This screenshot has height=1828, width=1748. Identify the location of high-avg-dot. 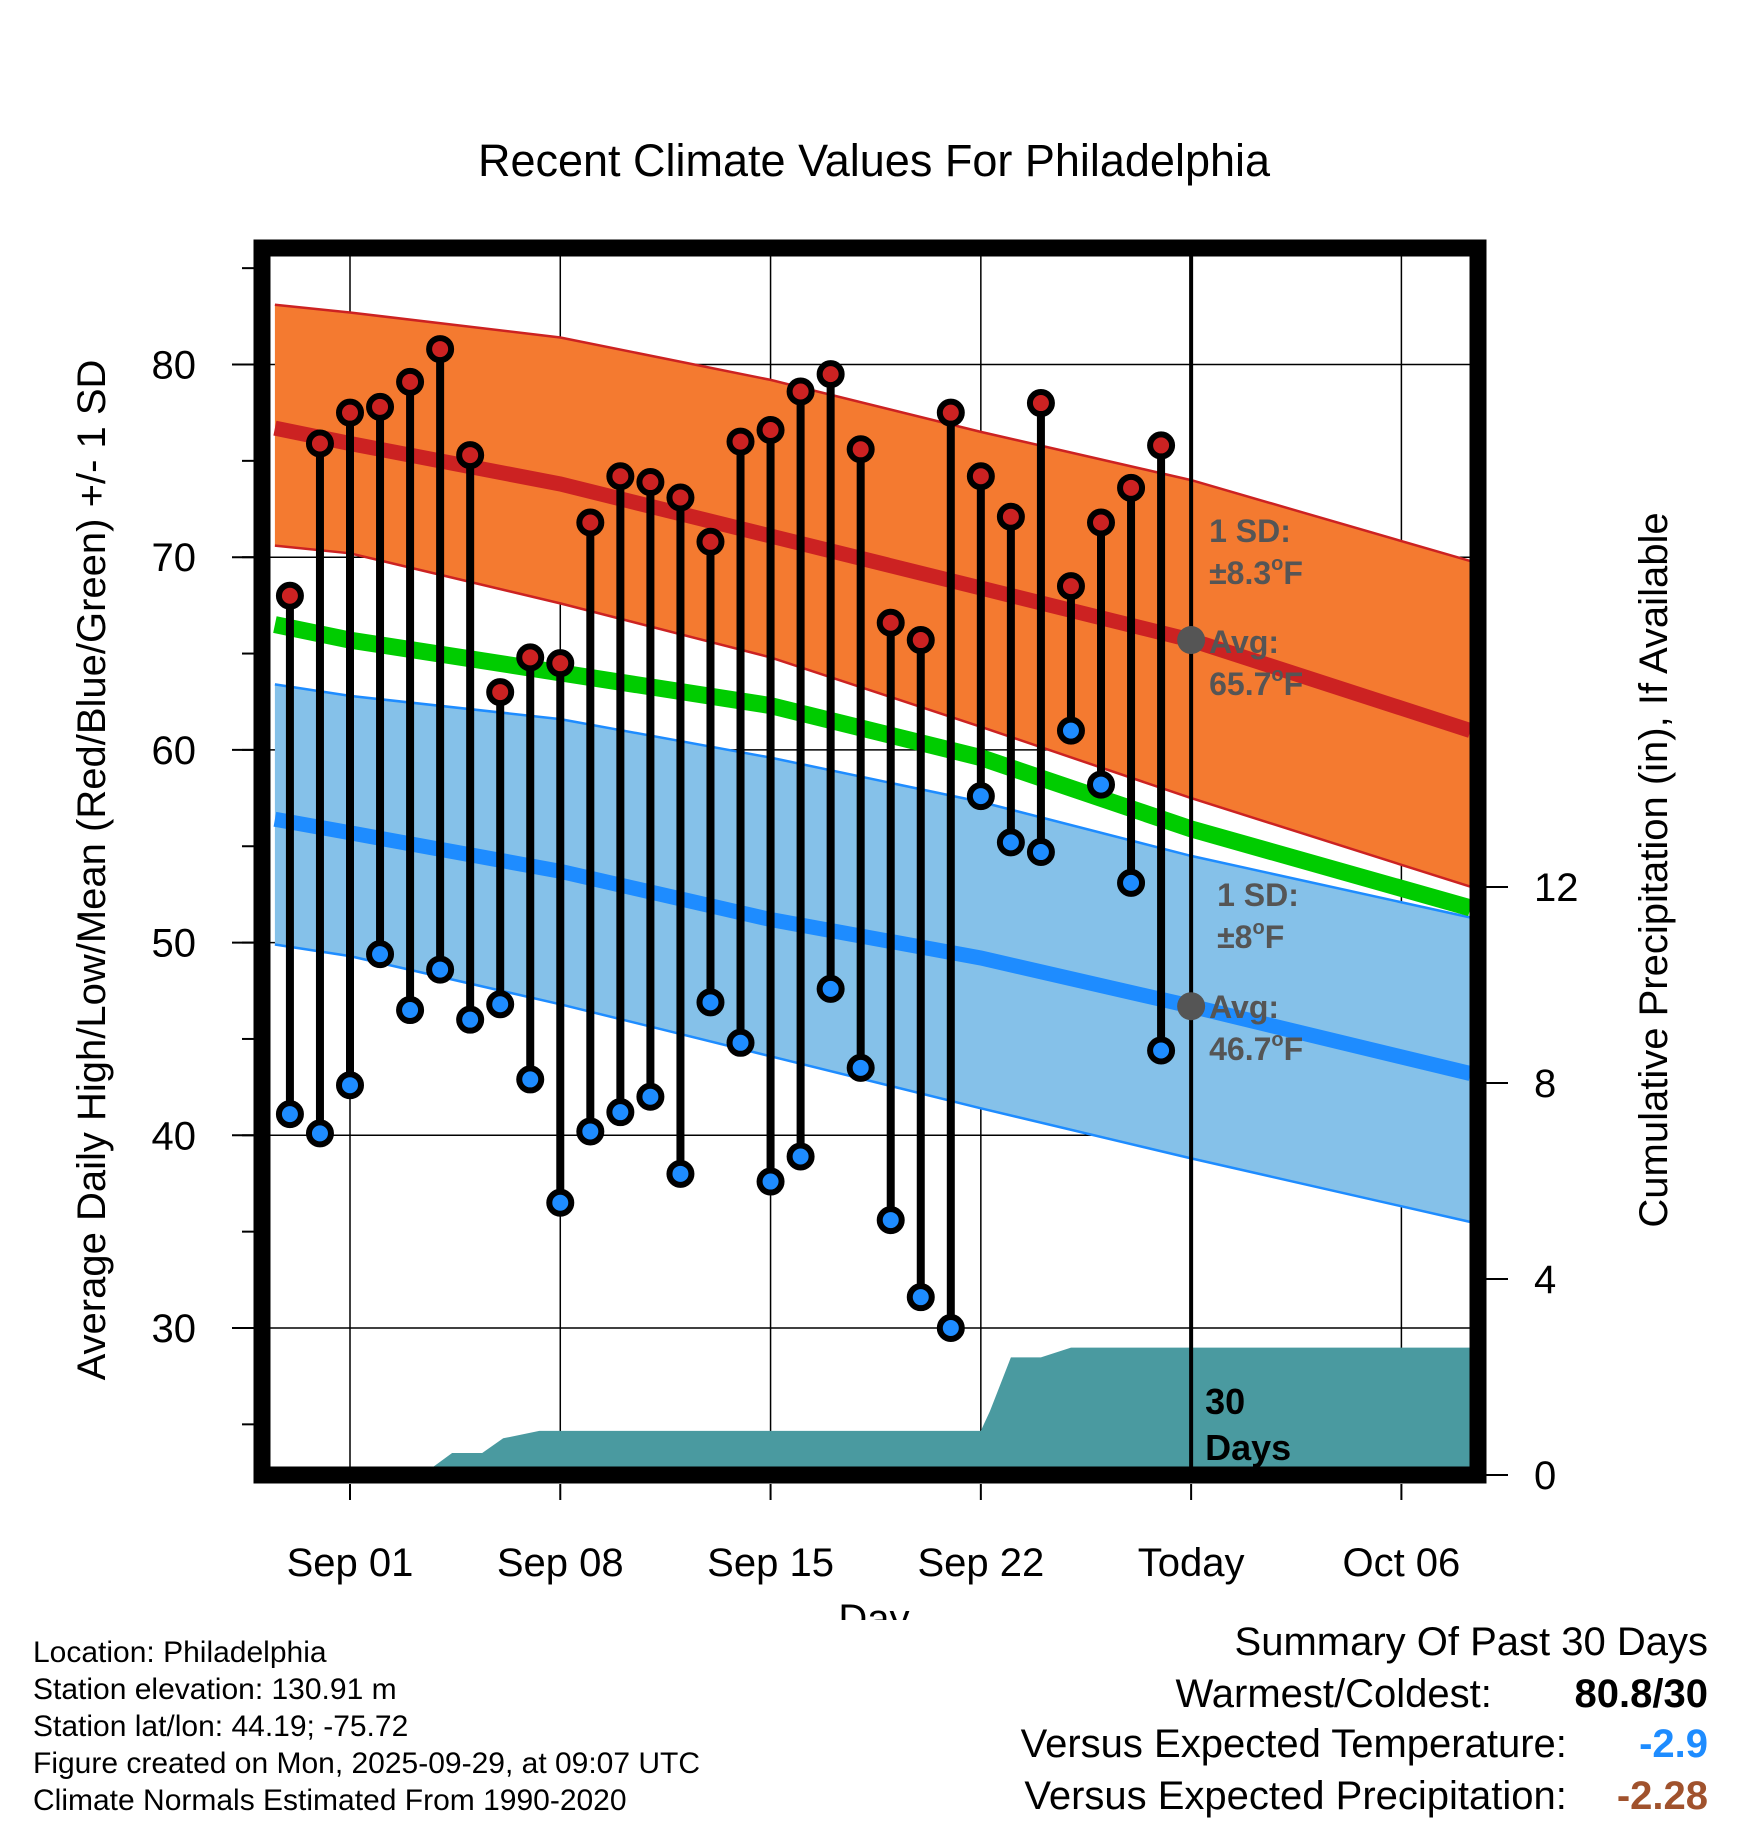
(1191, 640).